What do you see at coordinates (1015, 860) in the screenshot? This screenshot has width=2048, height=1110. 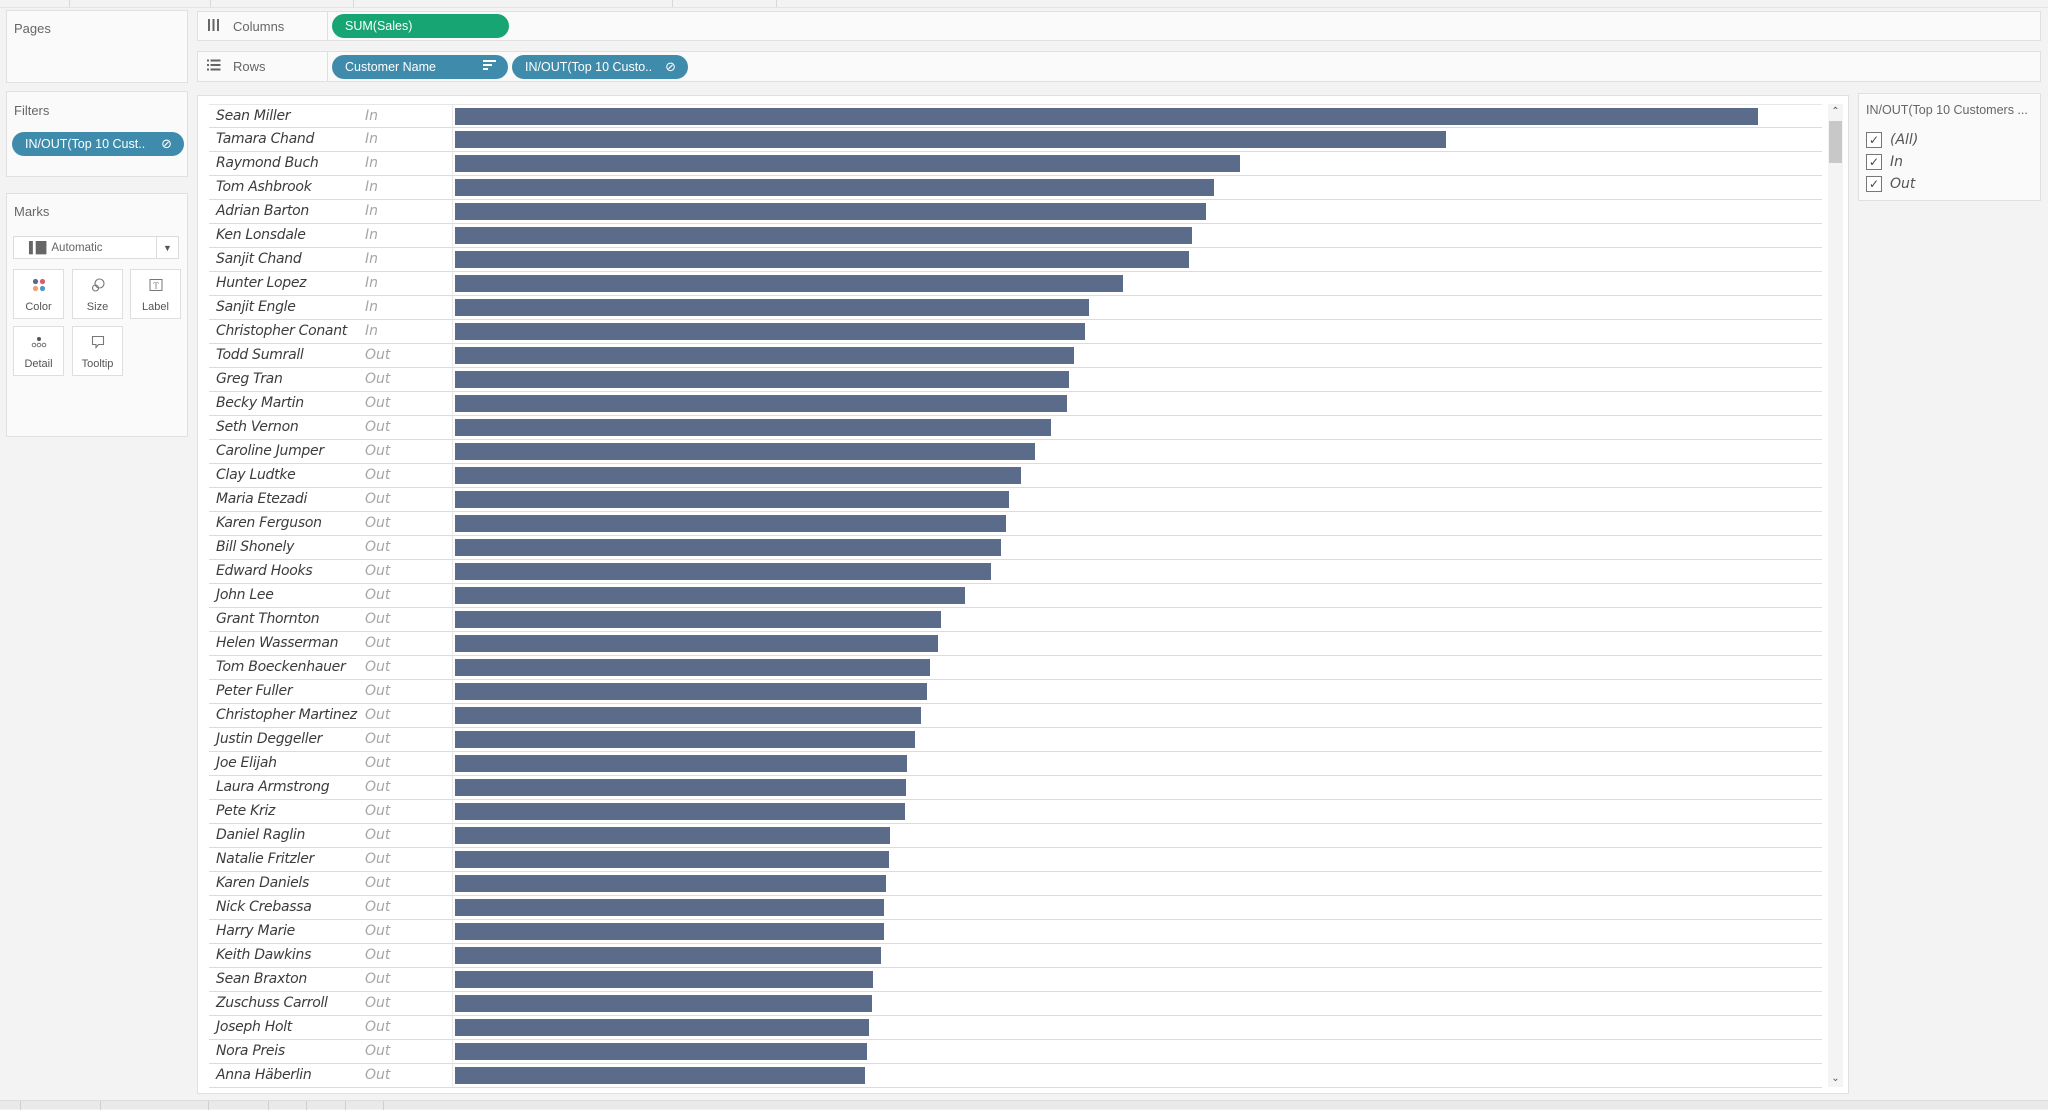 I see `table-row: Natalie Fritzler Out` at bounding box center [1015, 860].